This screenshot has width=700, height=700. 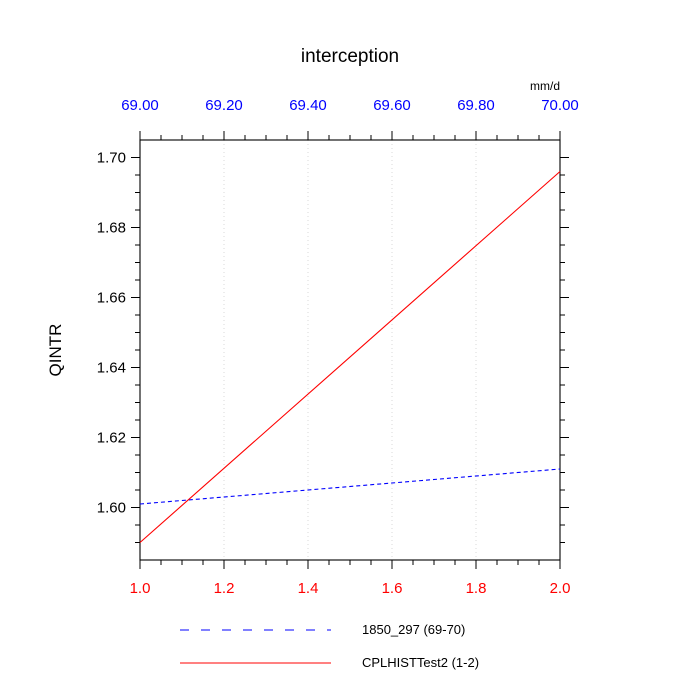 I want to click on top-axis-unit-label: mm/d, so click(x=545, y=86).